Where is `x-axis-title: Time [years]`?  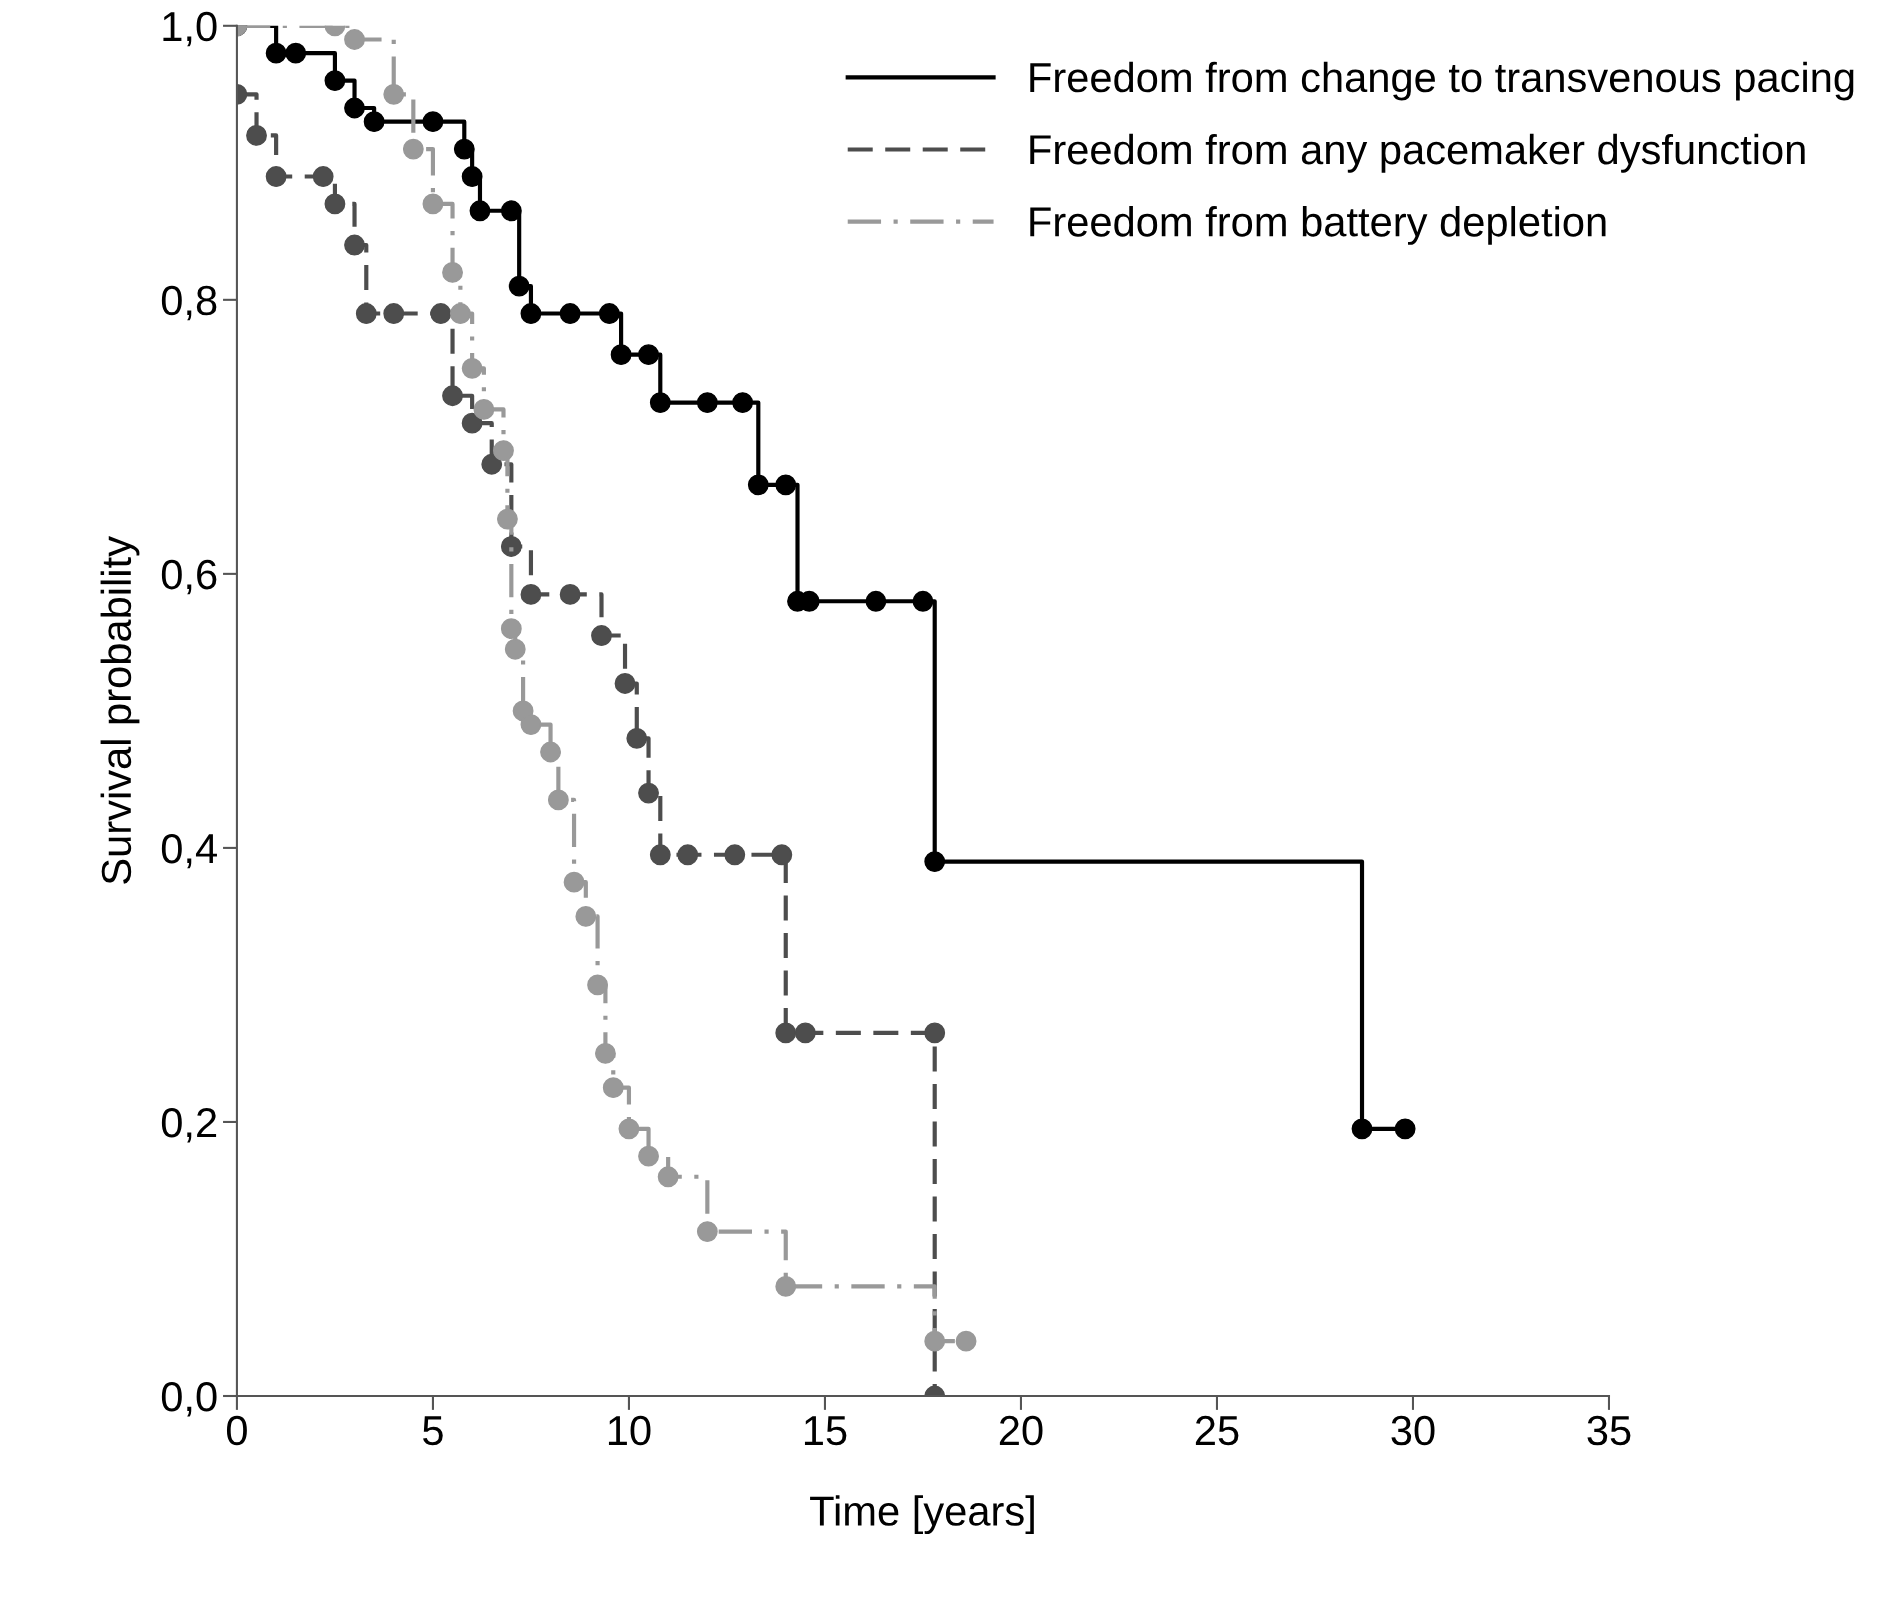 x-axis-title: Time [years] is located at coordinates (922, 1515).